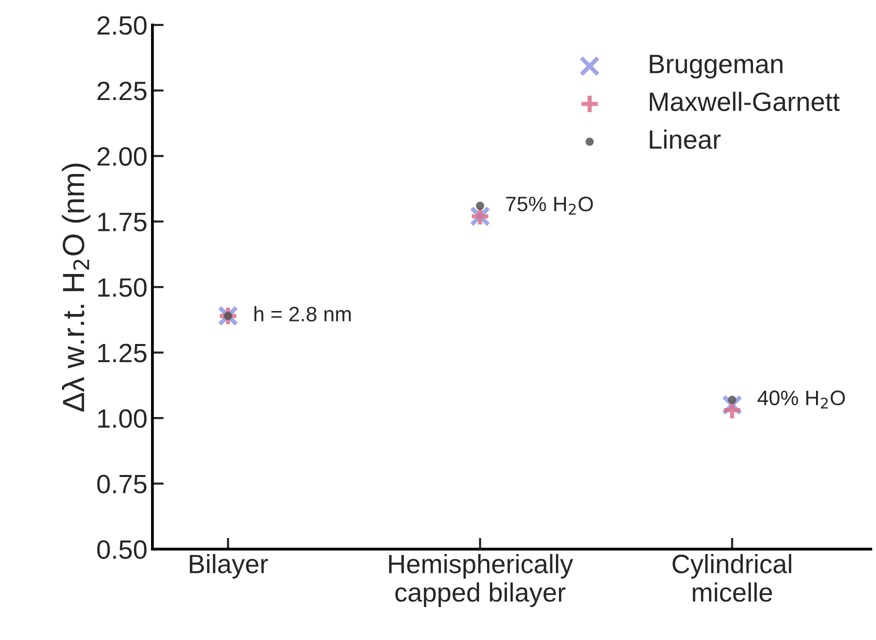  Describe the element at coordinates (302, 314) in the screenshot. I see `annotation: h = 2.8 nm` at that location.